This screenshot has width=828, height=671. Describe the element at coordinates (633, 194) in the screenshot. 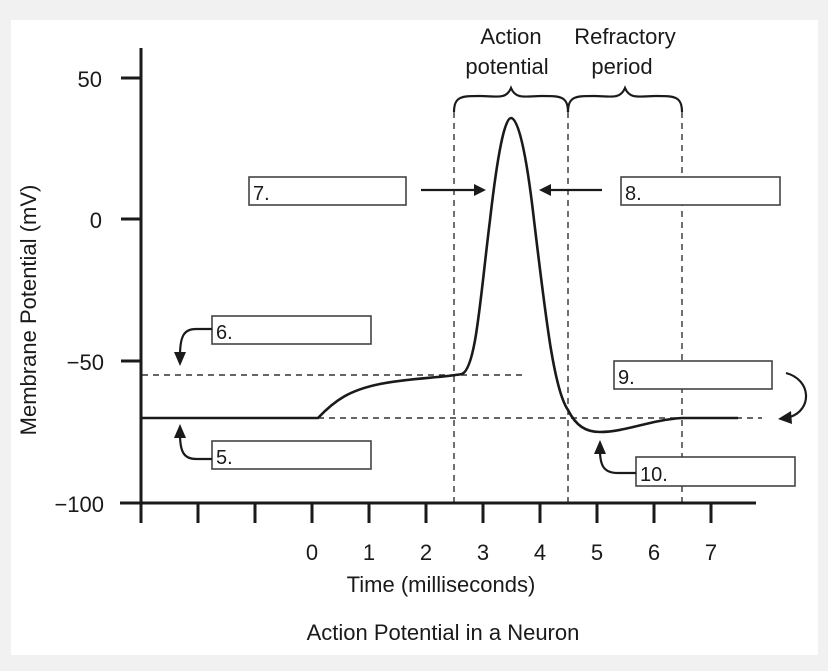

I see `svg-text: 8.` at that location.